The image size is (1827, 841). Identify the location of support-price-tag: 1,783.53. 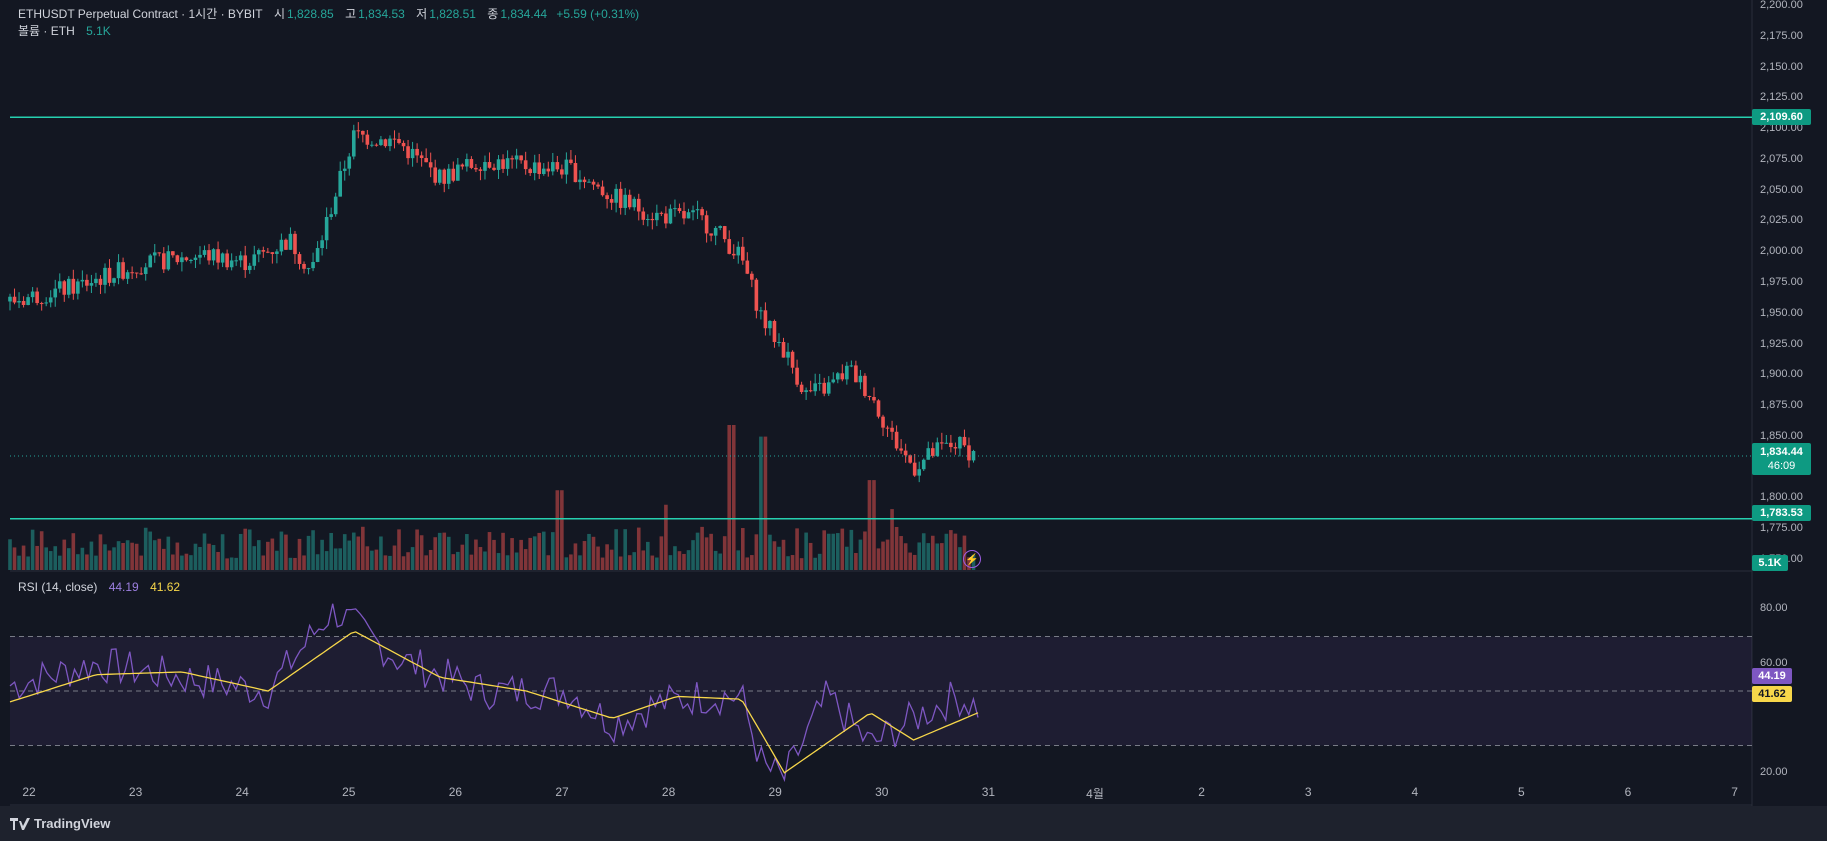
(1781, 513).